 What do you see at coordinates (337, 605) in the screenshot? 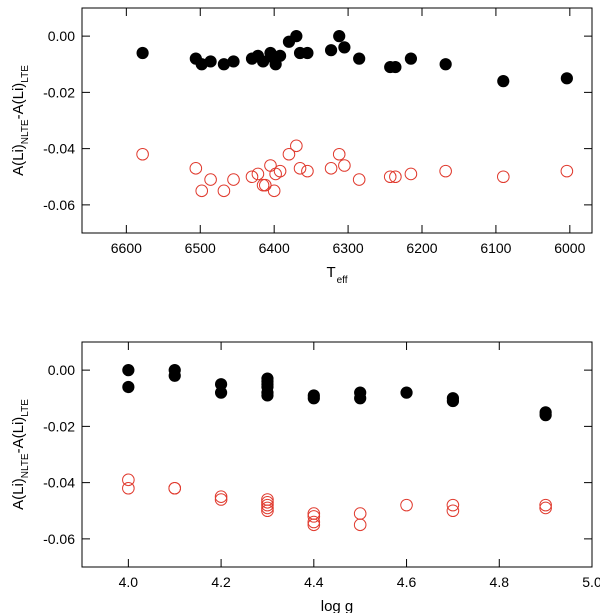
I see `x-axis-label: log g` at bounding box center [337, 605].